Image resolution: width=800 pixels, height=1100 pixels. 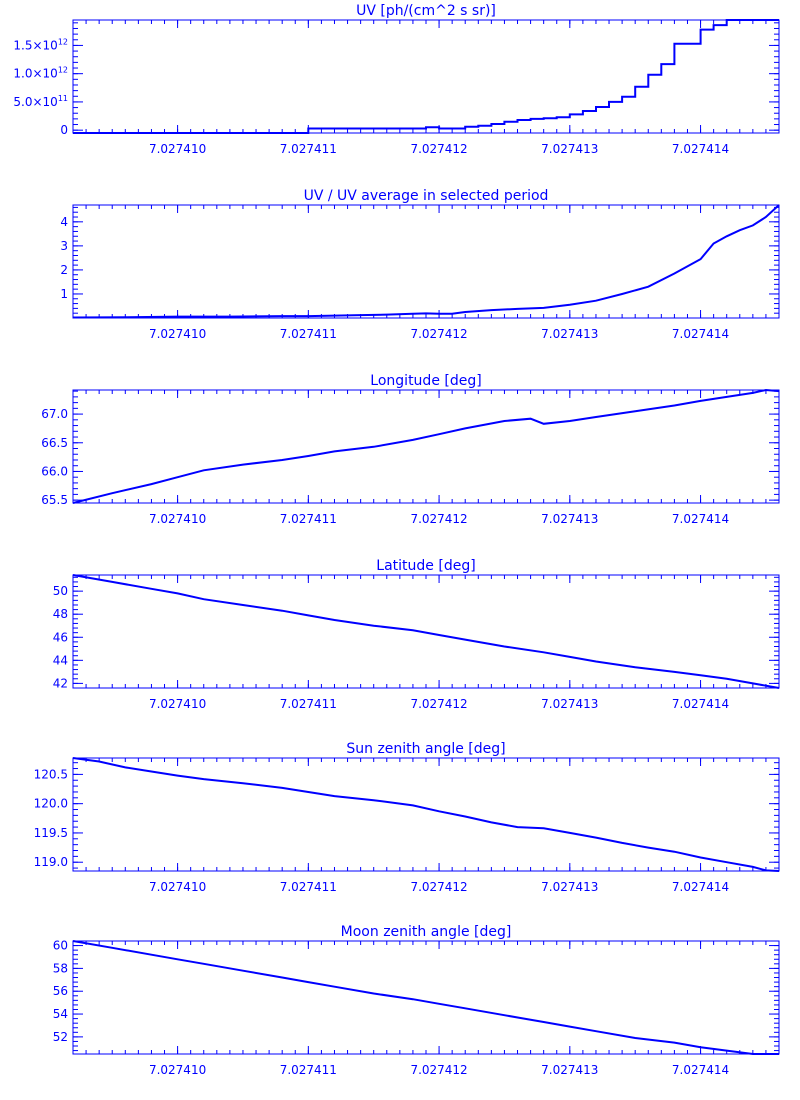 I want to click on y-tick-label: 1.0×10¹², so click(x=40, y=73).